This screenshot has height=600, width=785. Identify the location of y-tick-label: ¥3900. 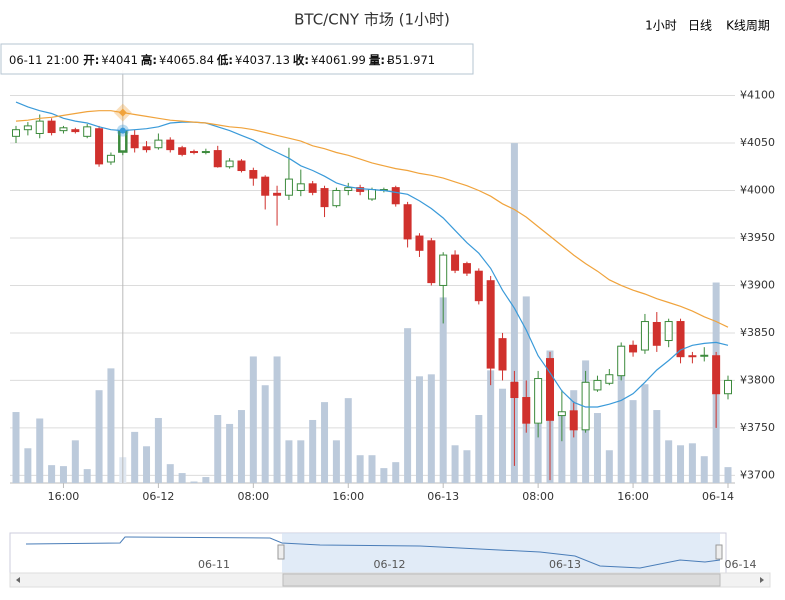
(757, 284).